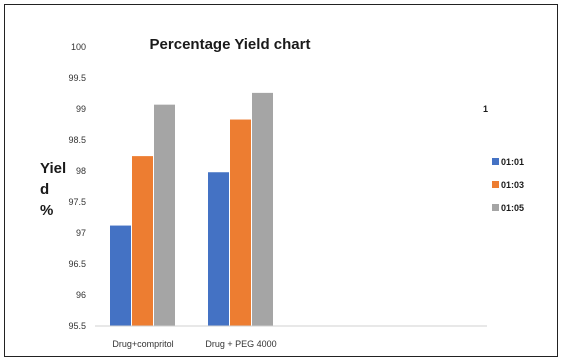 The width and height of the screenshot is (564, 363). I want to click on y-tick-label-1: 96, so click(81, 295).